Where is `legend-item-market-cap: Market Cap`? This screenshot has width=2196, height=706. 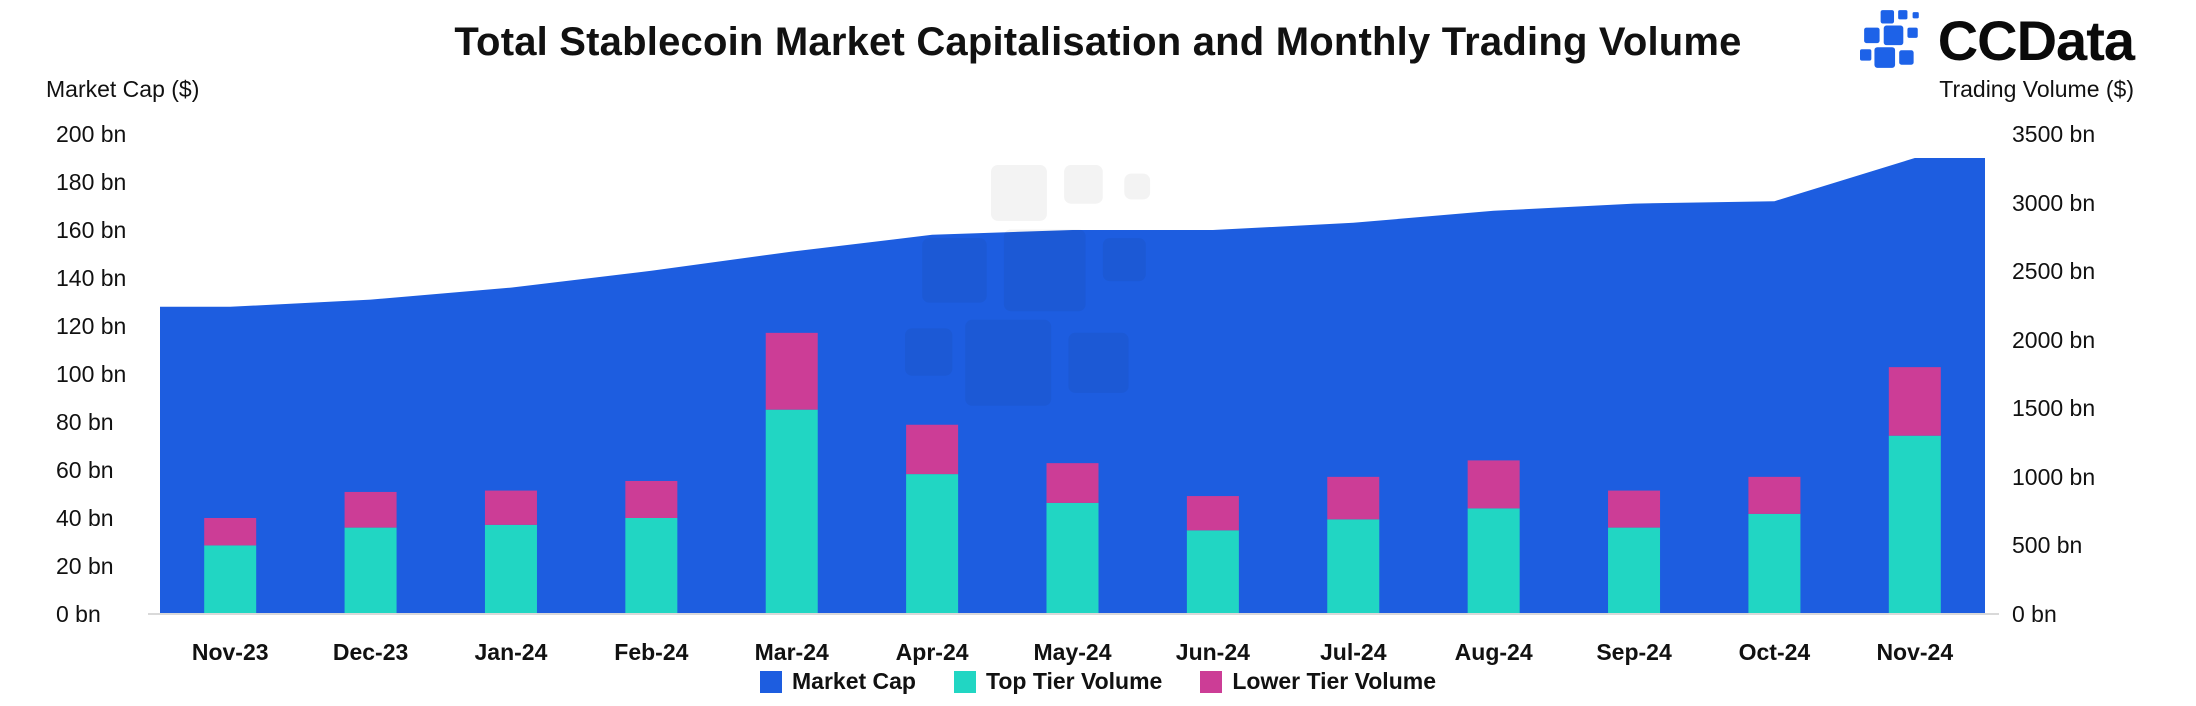
legend-item-market-cap: Market Cap is located at coordinates (838, 681).